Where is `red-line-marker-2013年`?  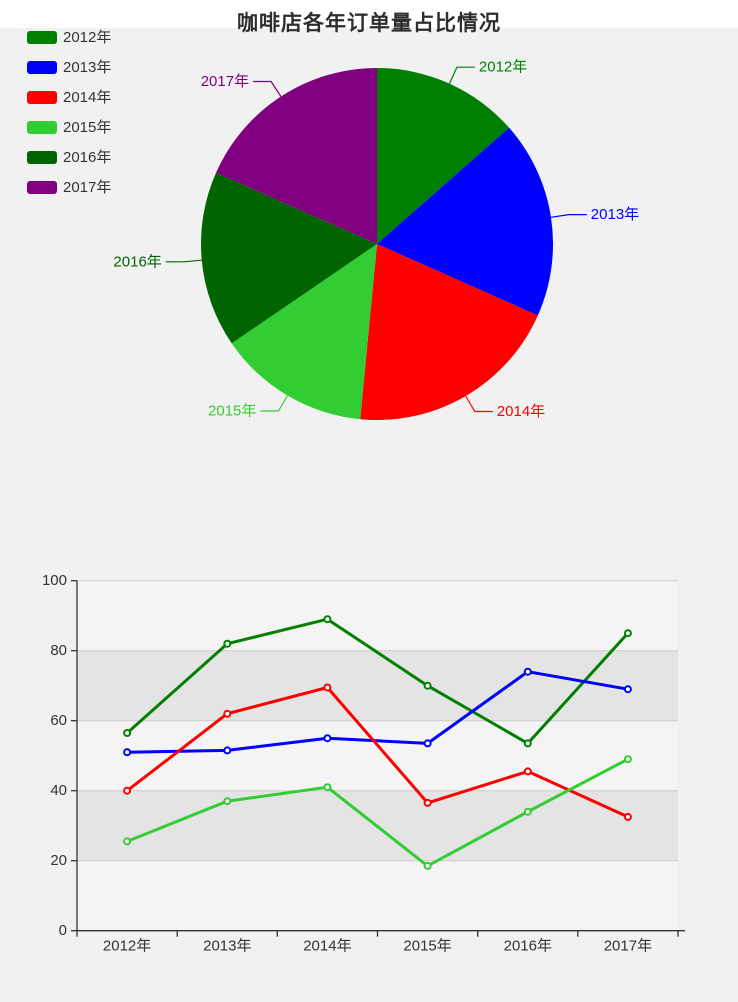
red-line-marker-2013年 is located at coordinates (227, 713).